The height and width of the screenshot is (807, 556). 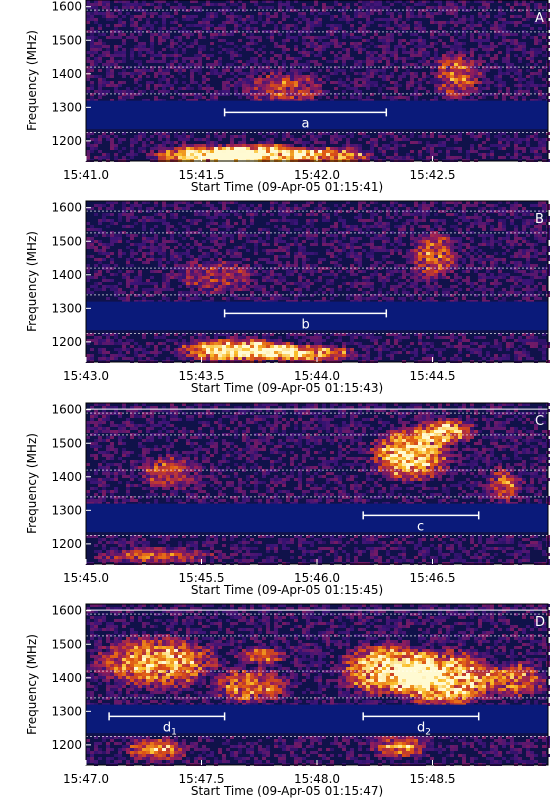 I want to click on event-marker-c: c, so click(x=421, y=522).